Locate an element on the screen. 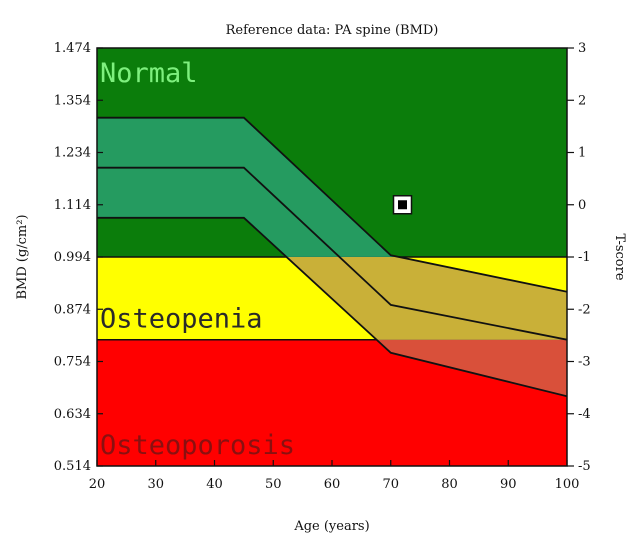  x-tick-label: 30 is located at coordinates (155, 484).